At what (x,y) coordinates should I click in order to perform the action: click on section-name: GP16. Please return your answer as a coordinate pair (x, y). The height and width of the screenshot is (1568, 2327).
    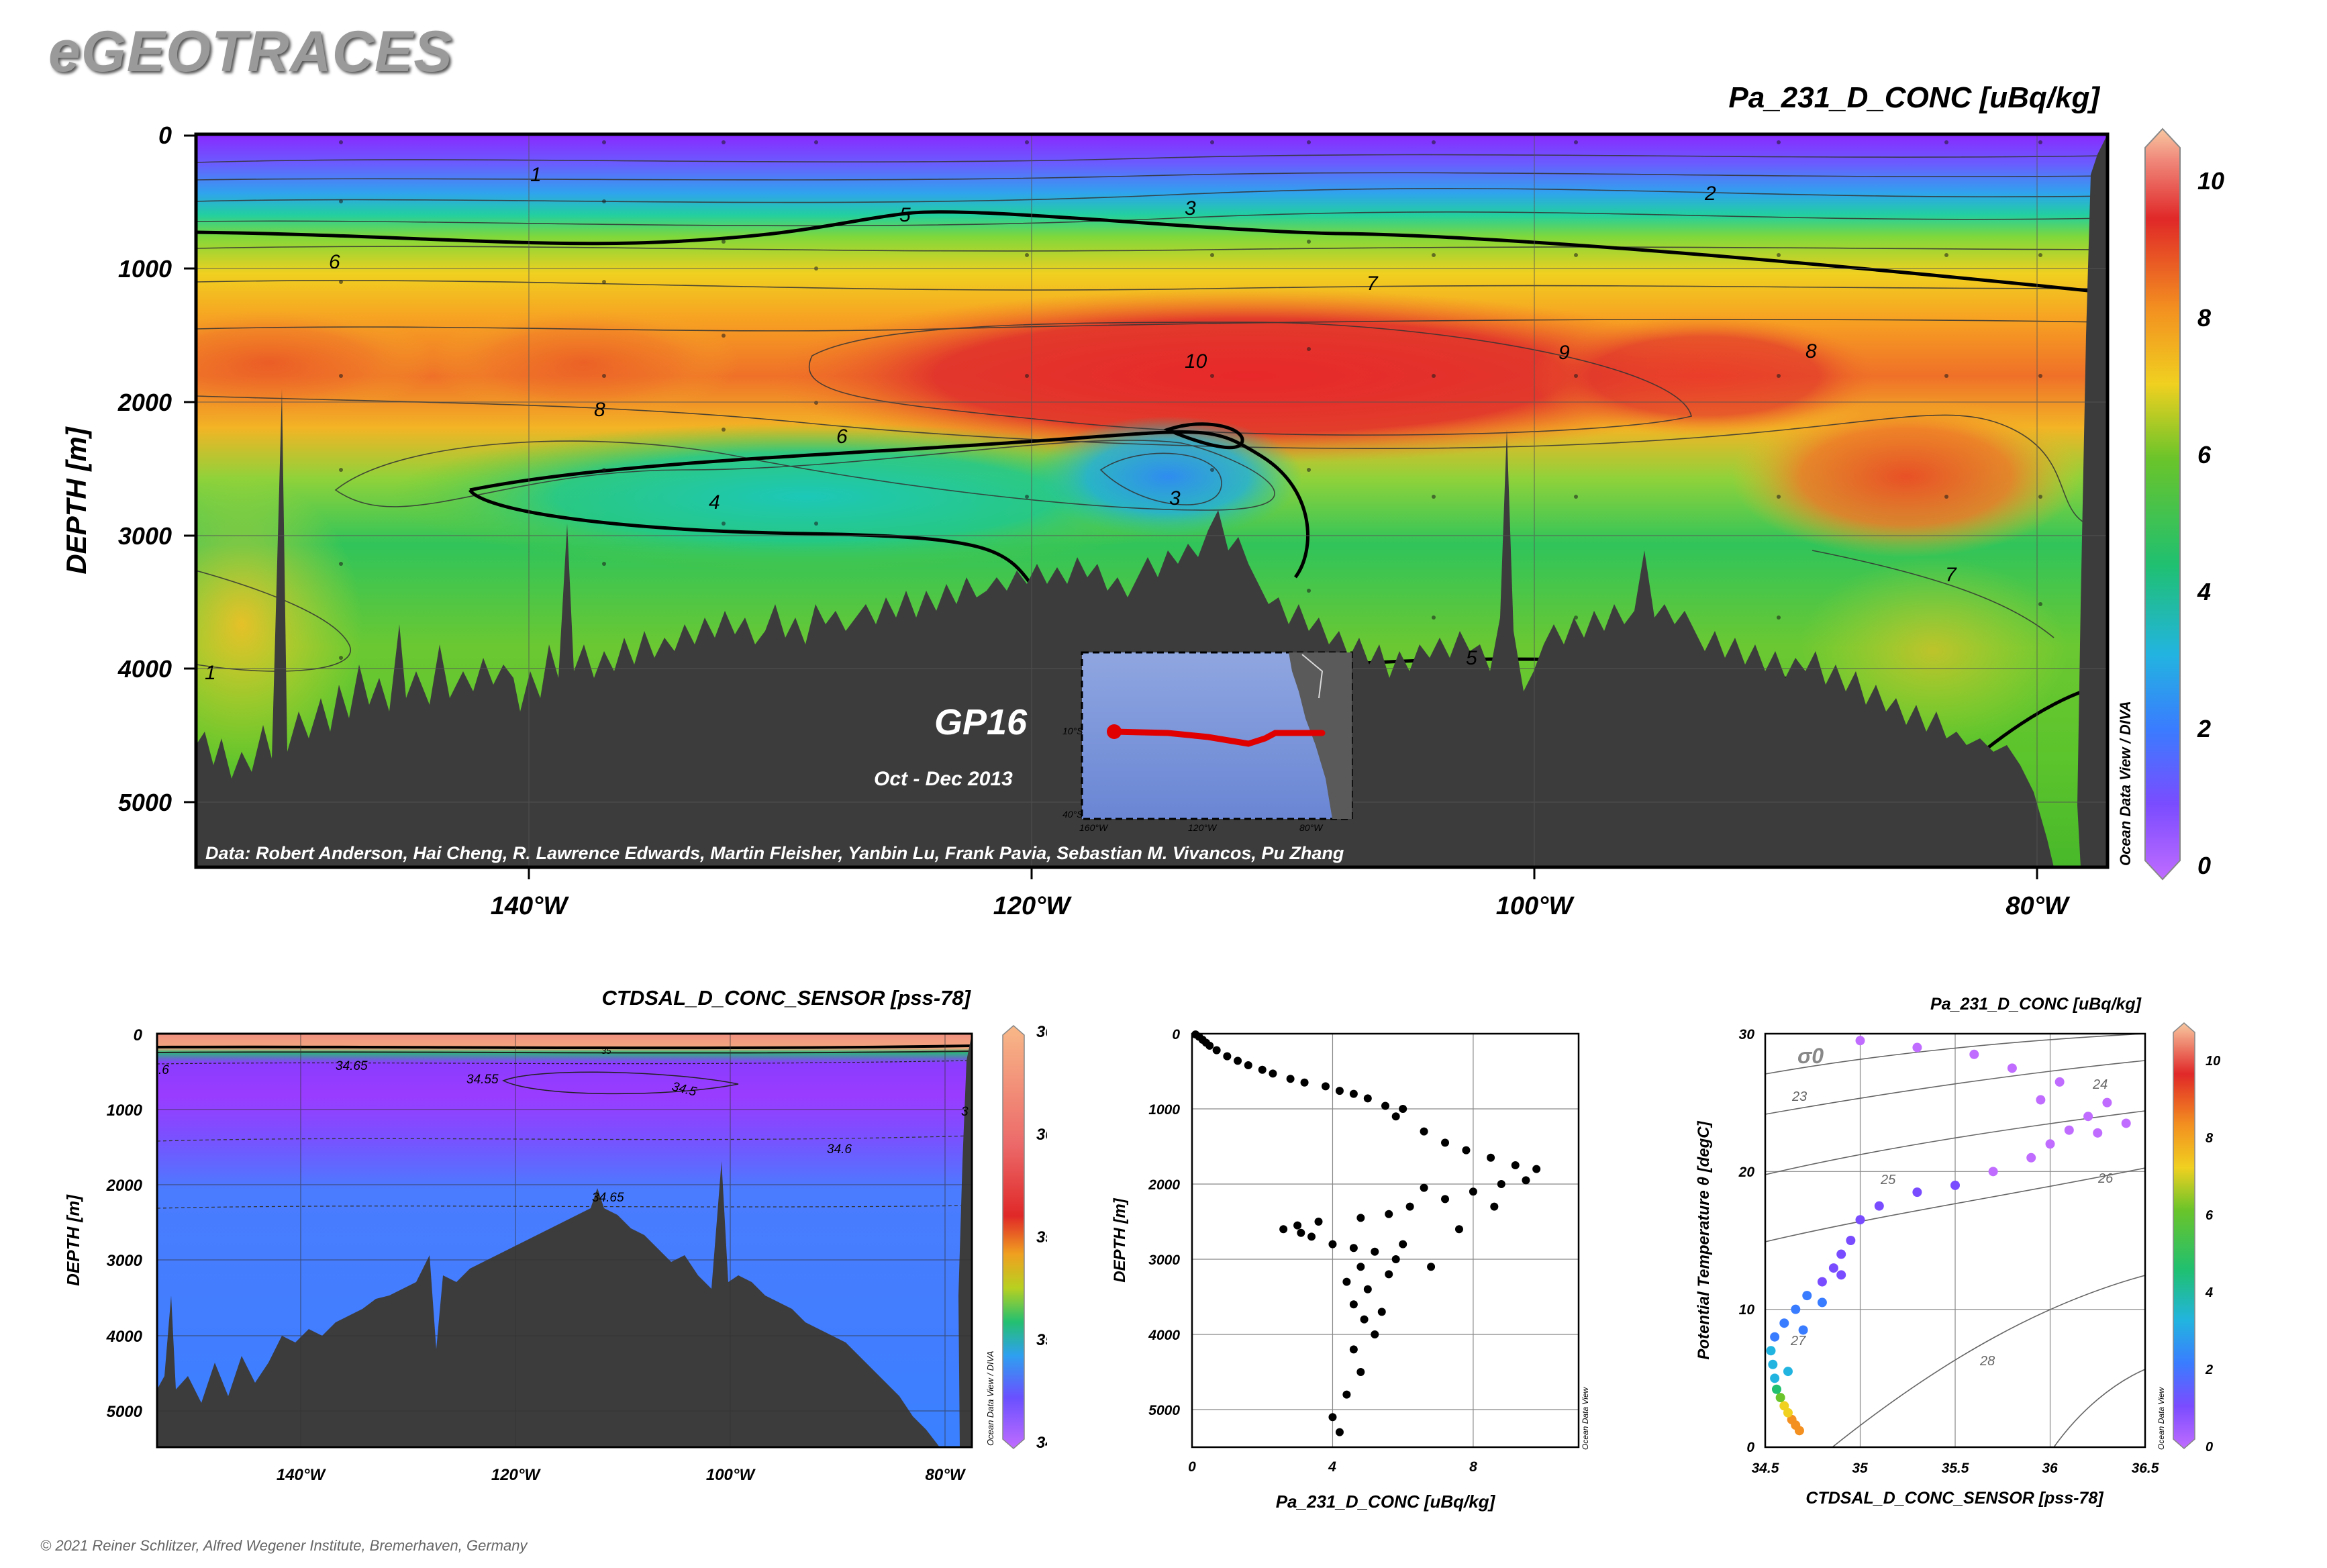
    Looking at the image, I should click on (981, 722).